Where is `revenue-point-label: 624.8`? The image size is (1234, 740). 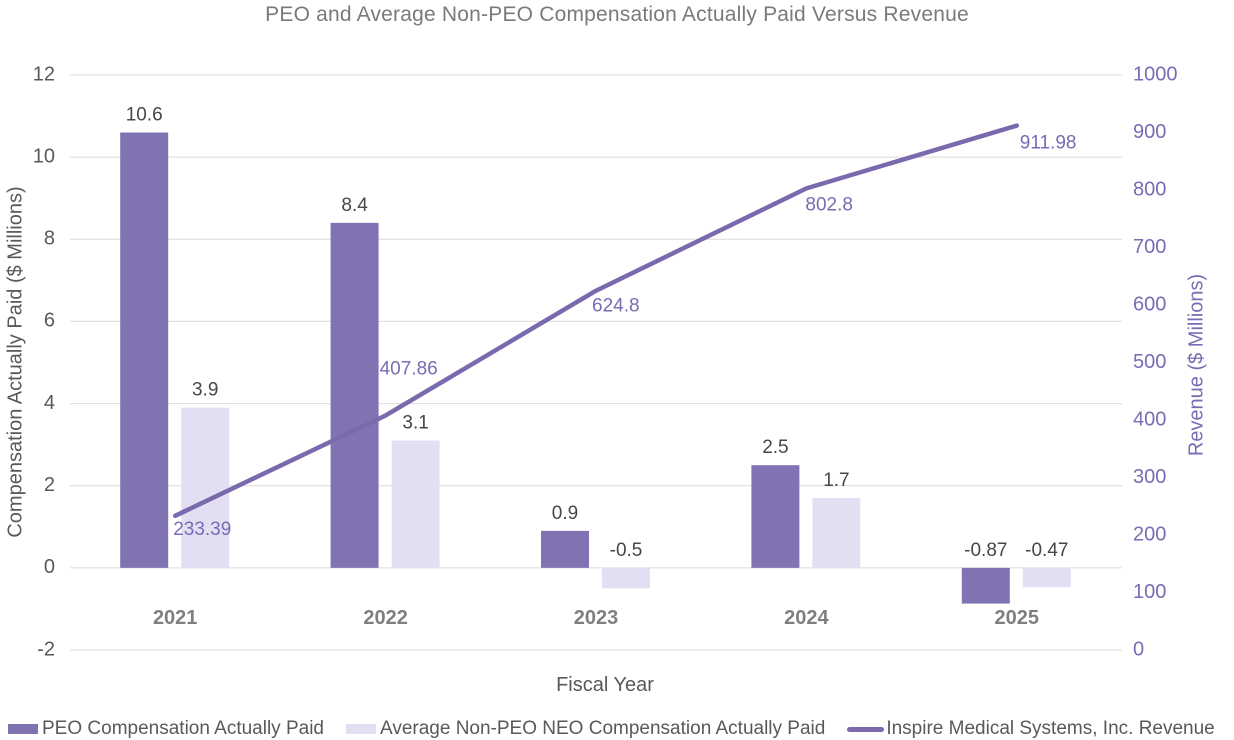
revenue-point-label: 624.8 is located at coordinates (616, 306).